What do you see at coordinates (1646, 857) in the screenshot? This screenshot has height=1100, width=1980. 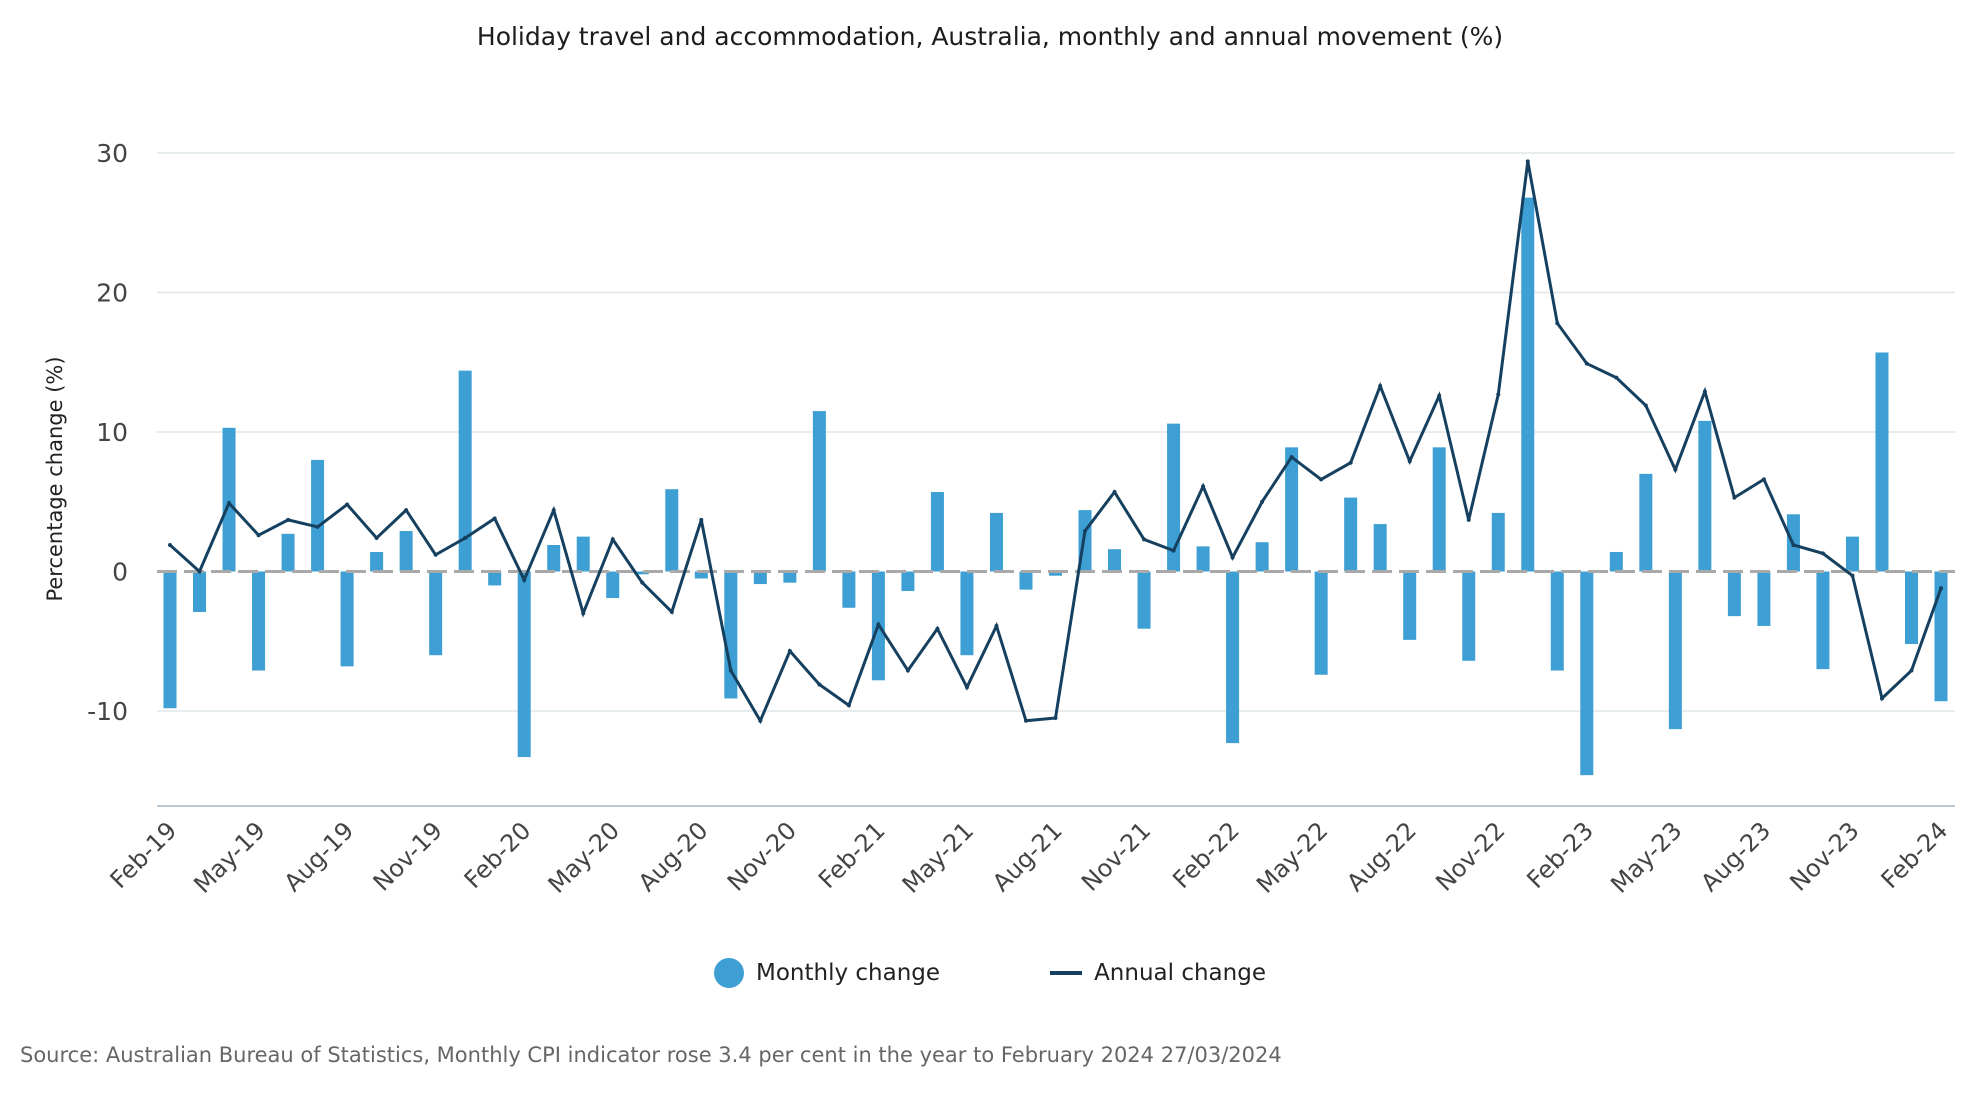 I see `x-tick-label: May-23` at bounding box center [1646, 857].